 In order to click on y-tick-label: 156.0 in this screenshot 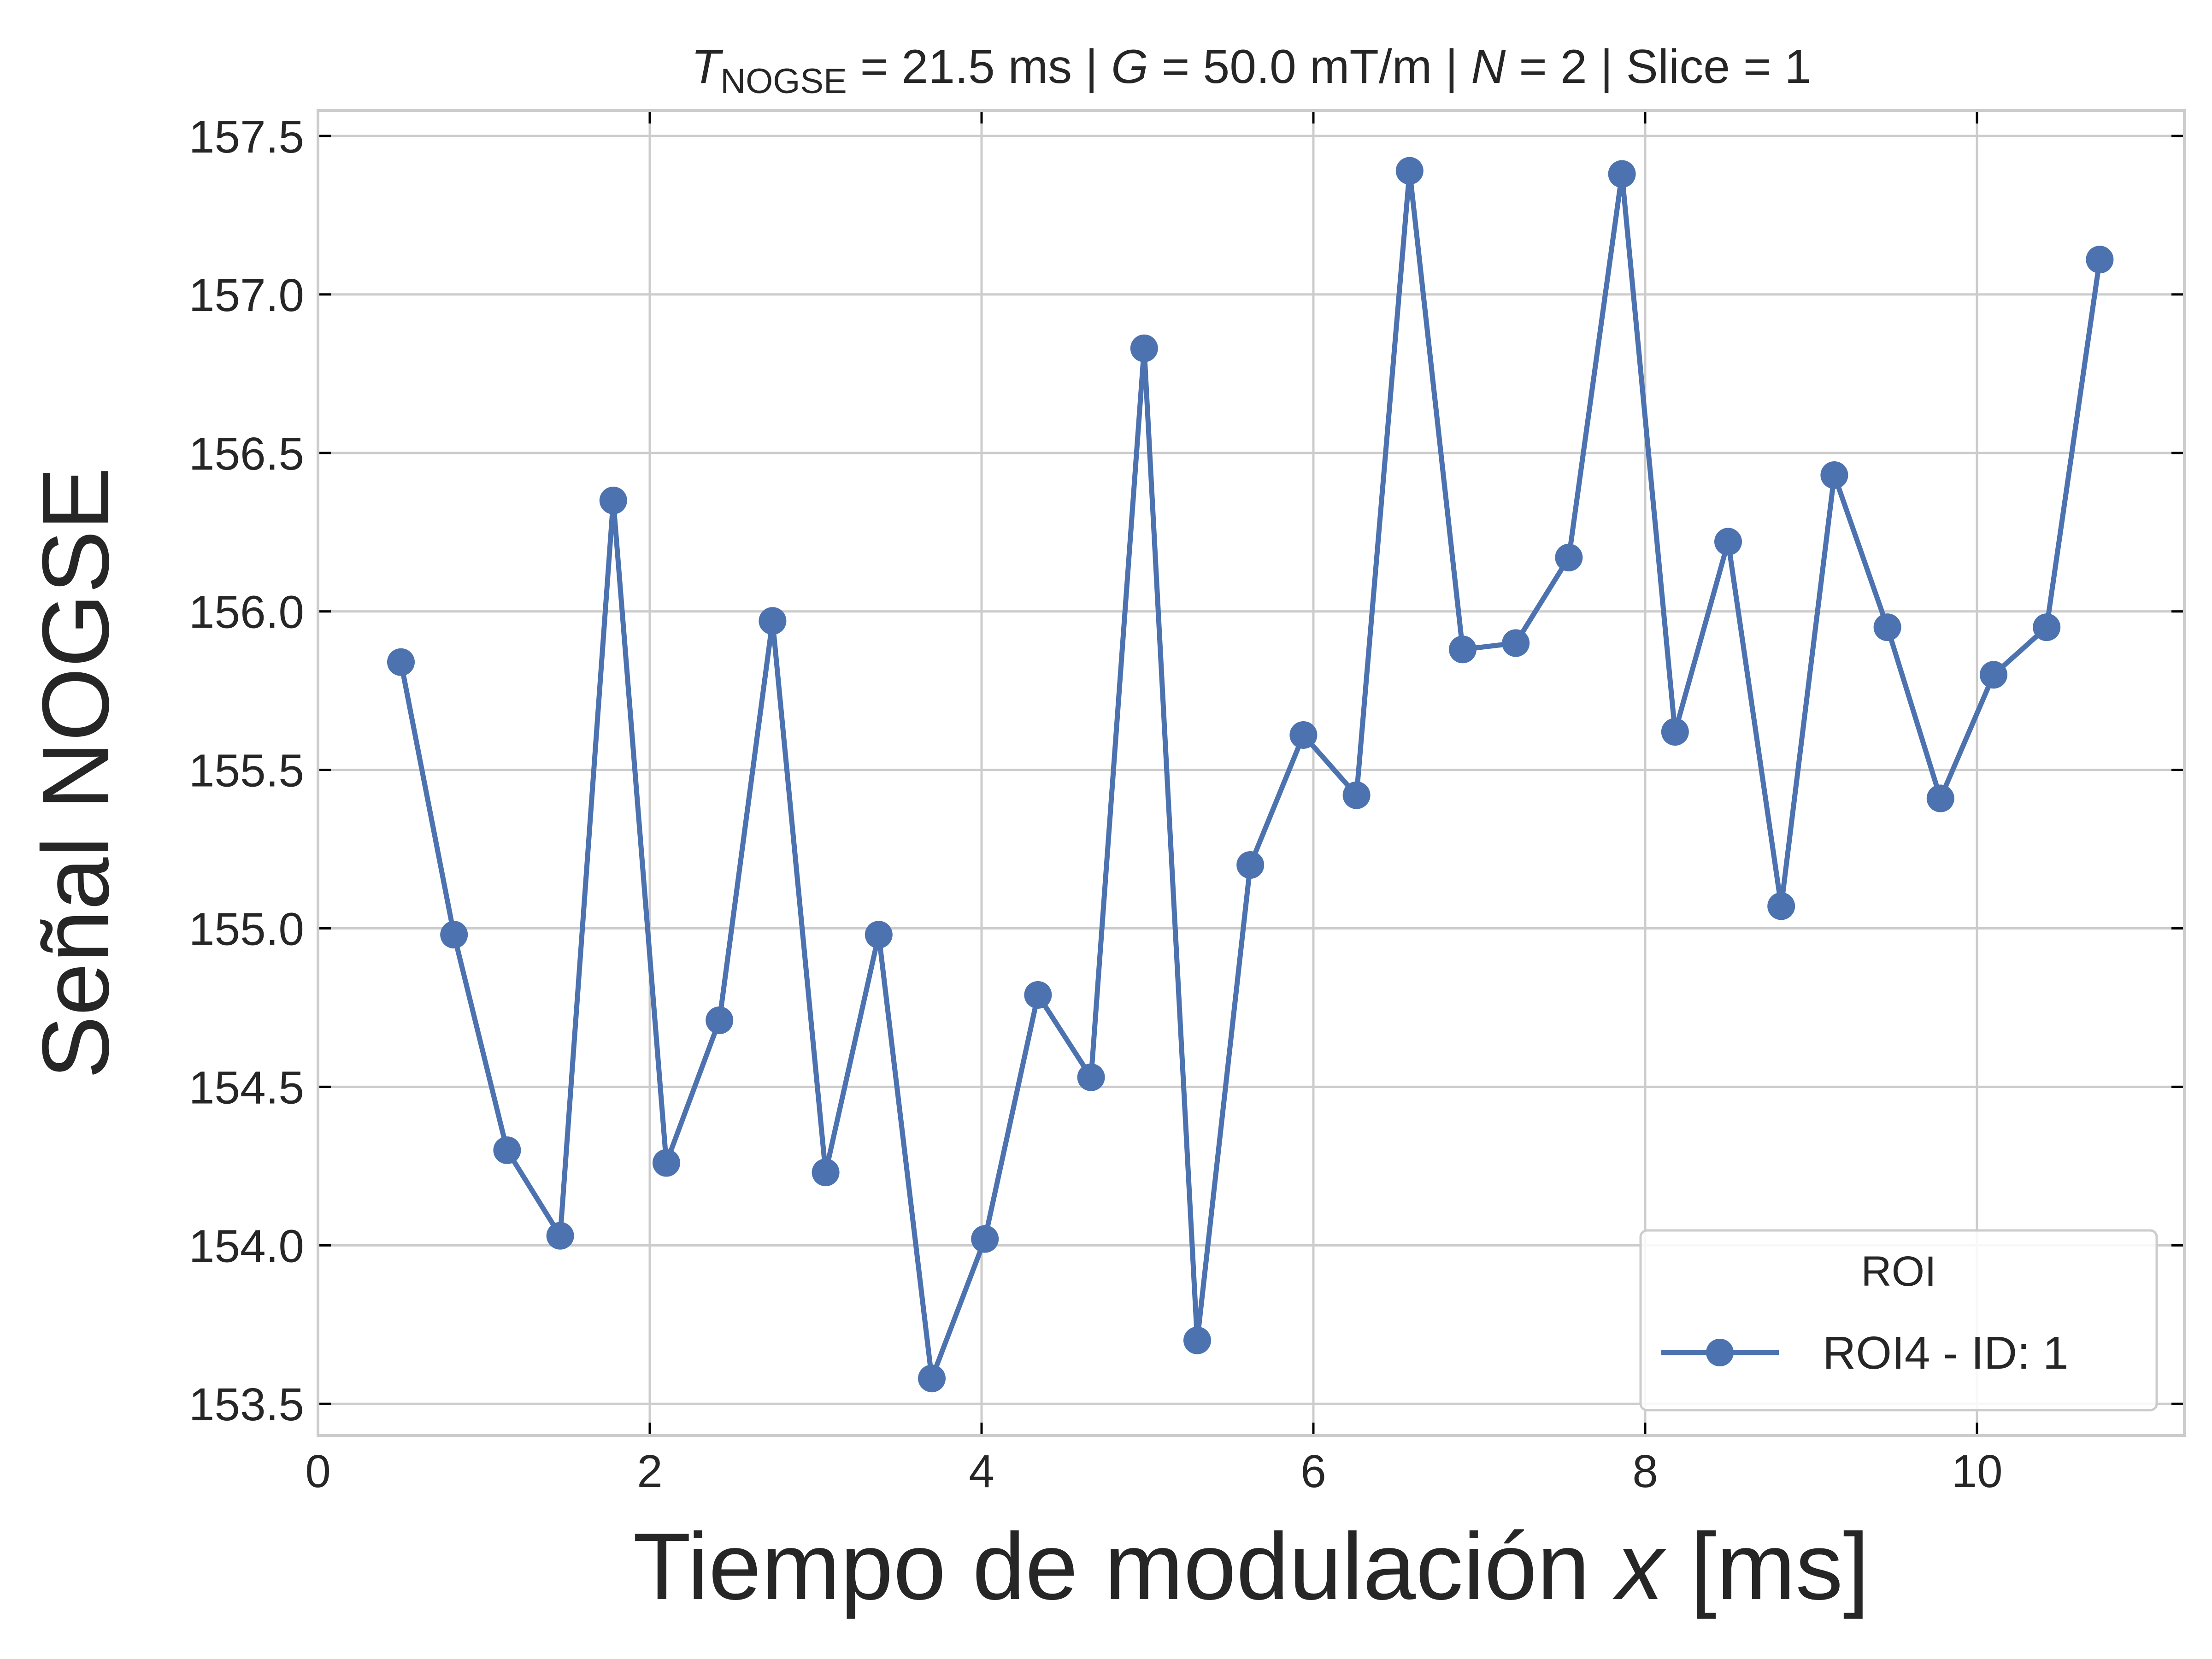, I will do `click(246, 612)`.